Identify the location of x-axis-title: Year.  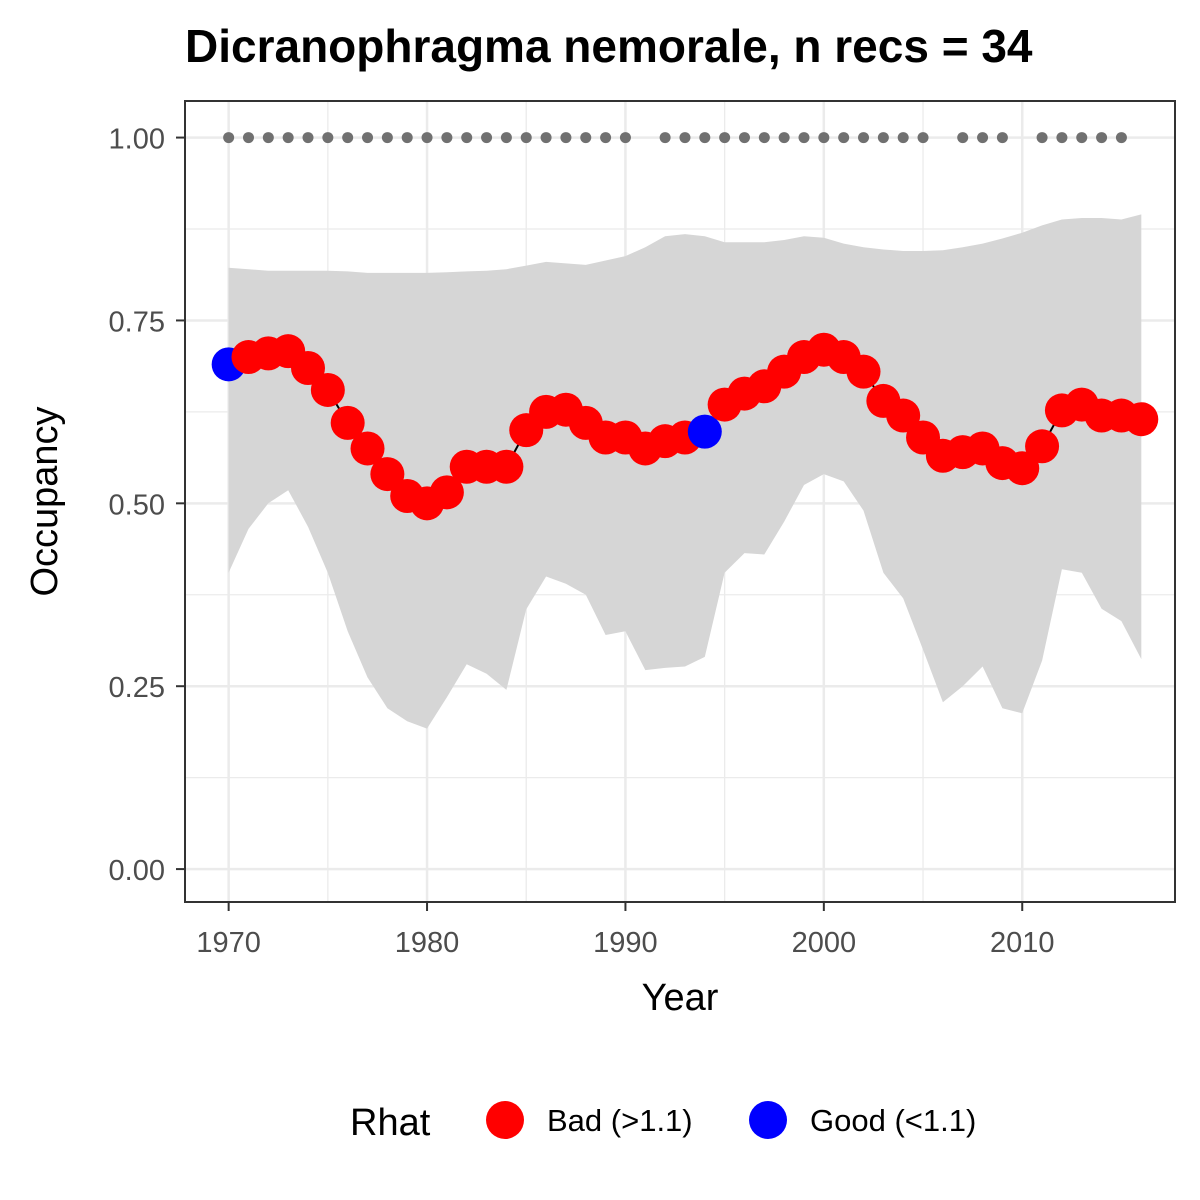
(680, 998).